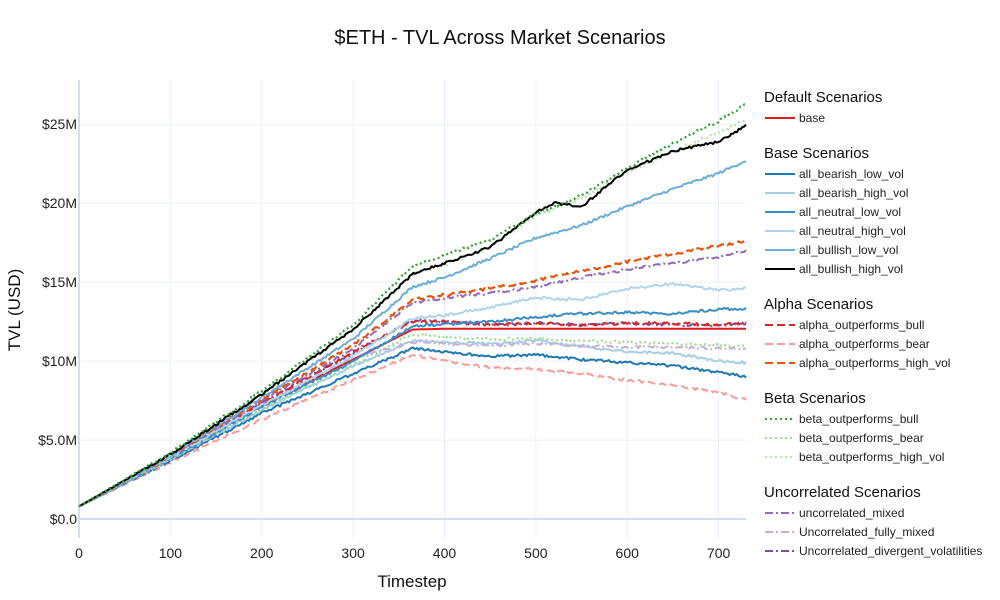  I want to click on legend-item: all_bullish_high_vol, so click(834, 269).